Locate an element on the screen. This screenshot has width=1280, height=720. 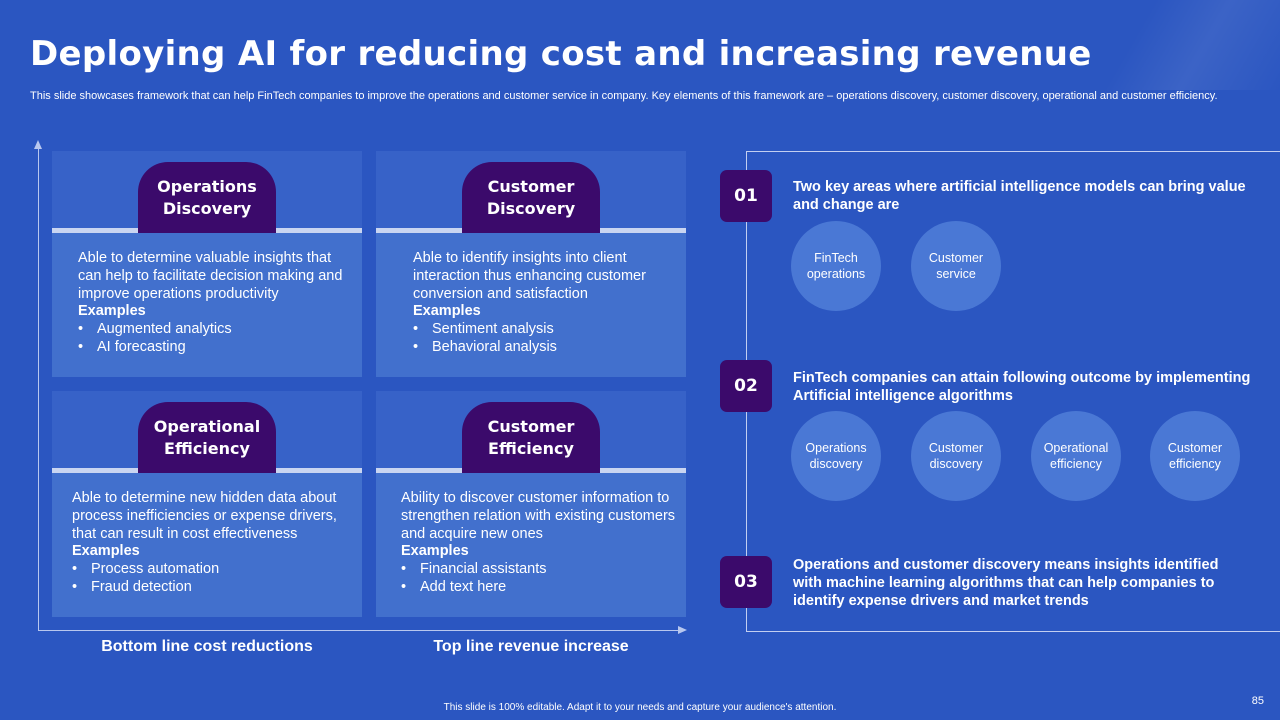
examples-list: Augmented analytics AI forecasting is located at coordinates (213, 339).